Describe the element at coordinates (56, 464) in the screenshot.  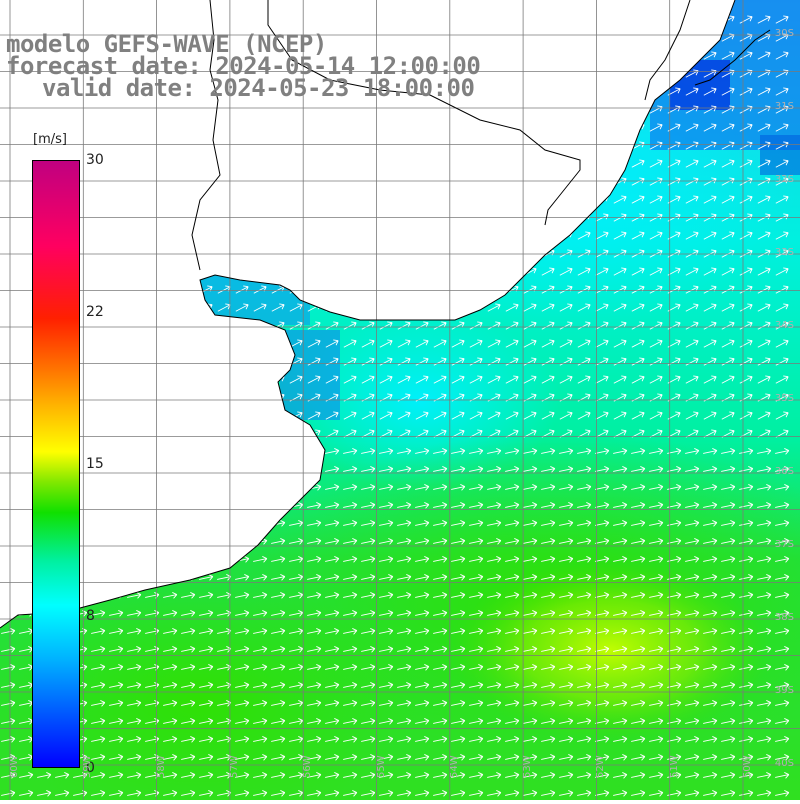
I see `colorbar` at that location.